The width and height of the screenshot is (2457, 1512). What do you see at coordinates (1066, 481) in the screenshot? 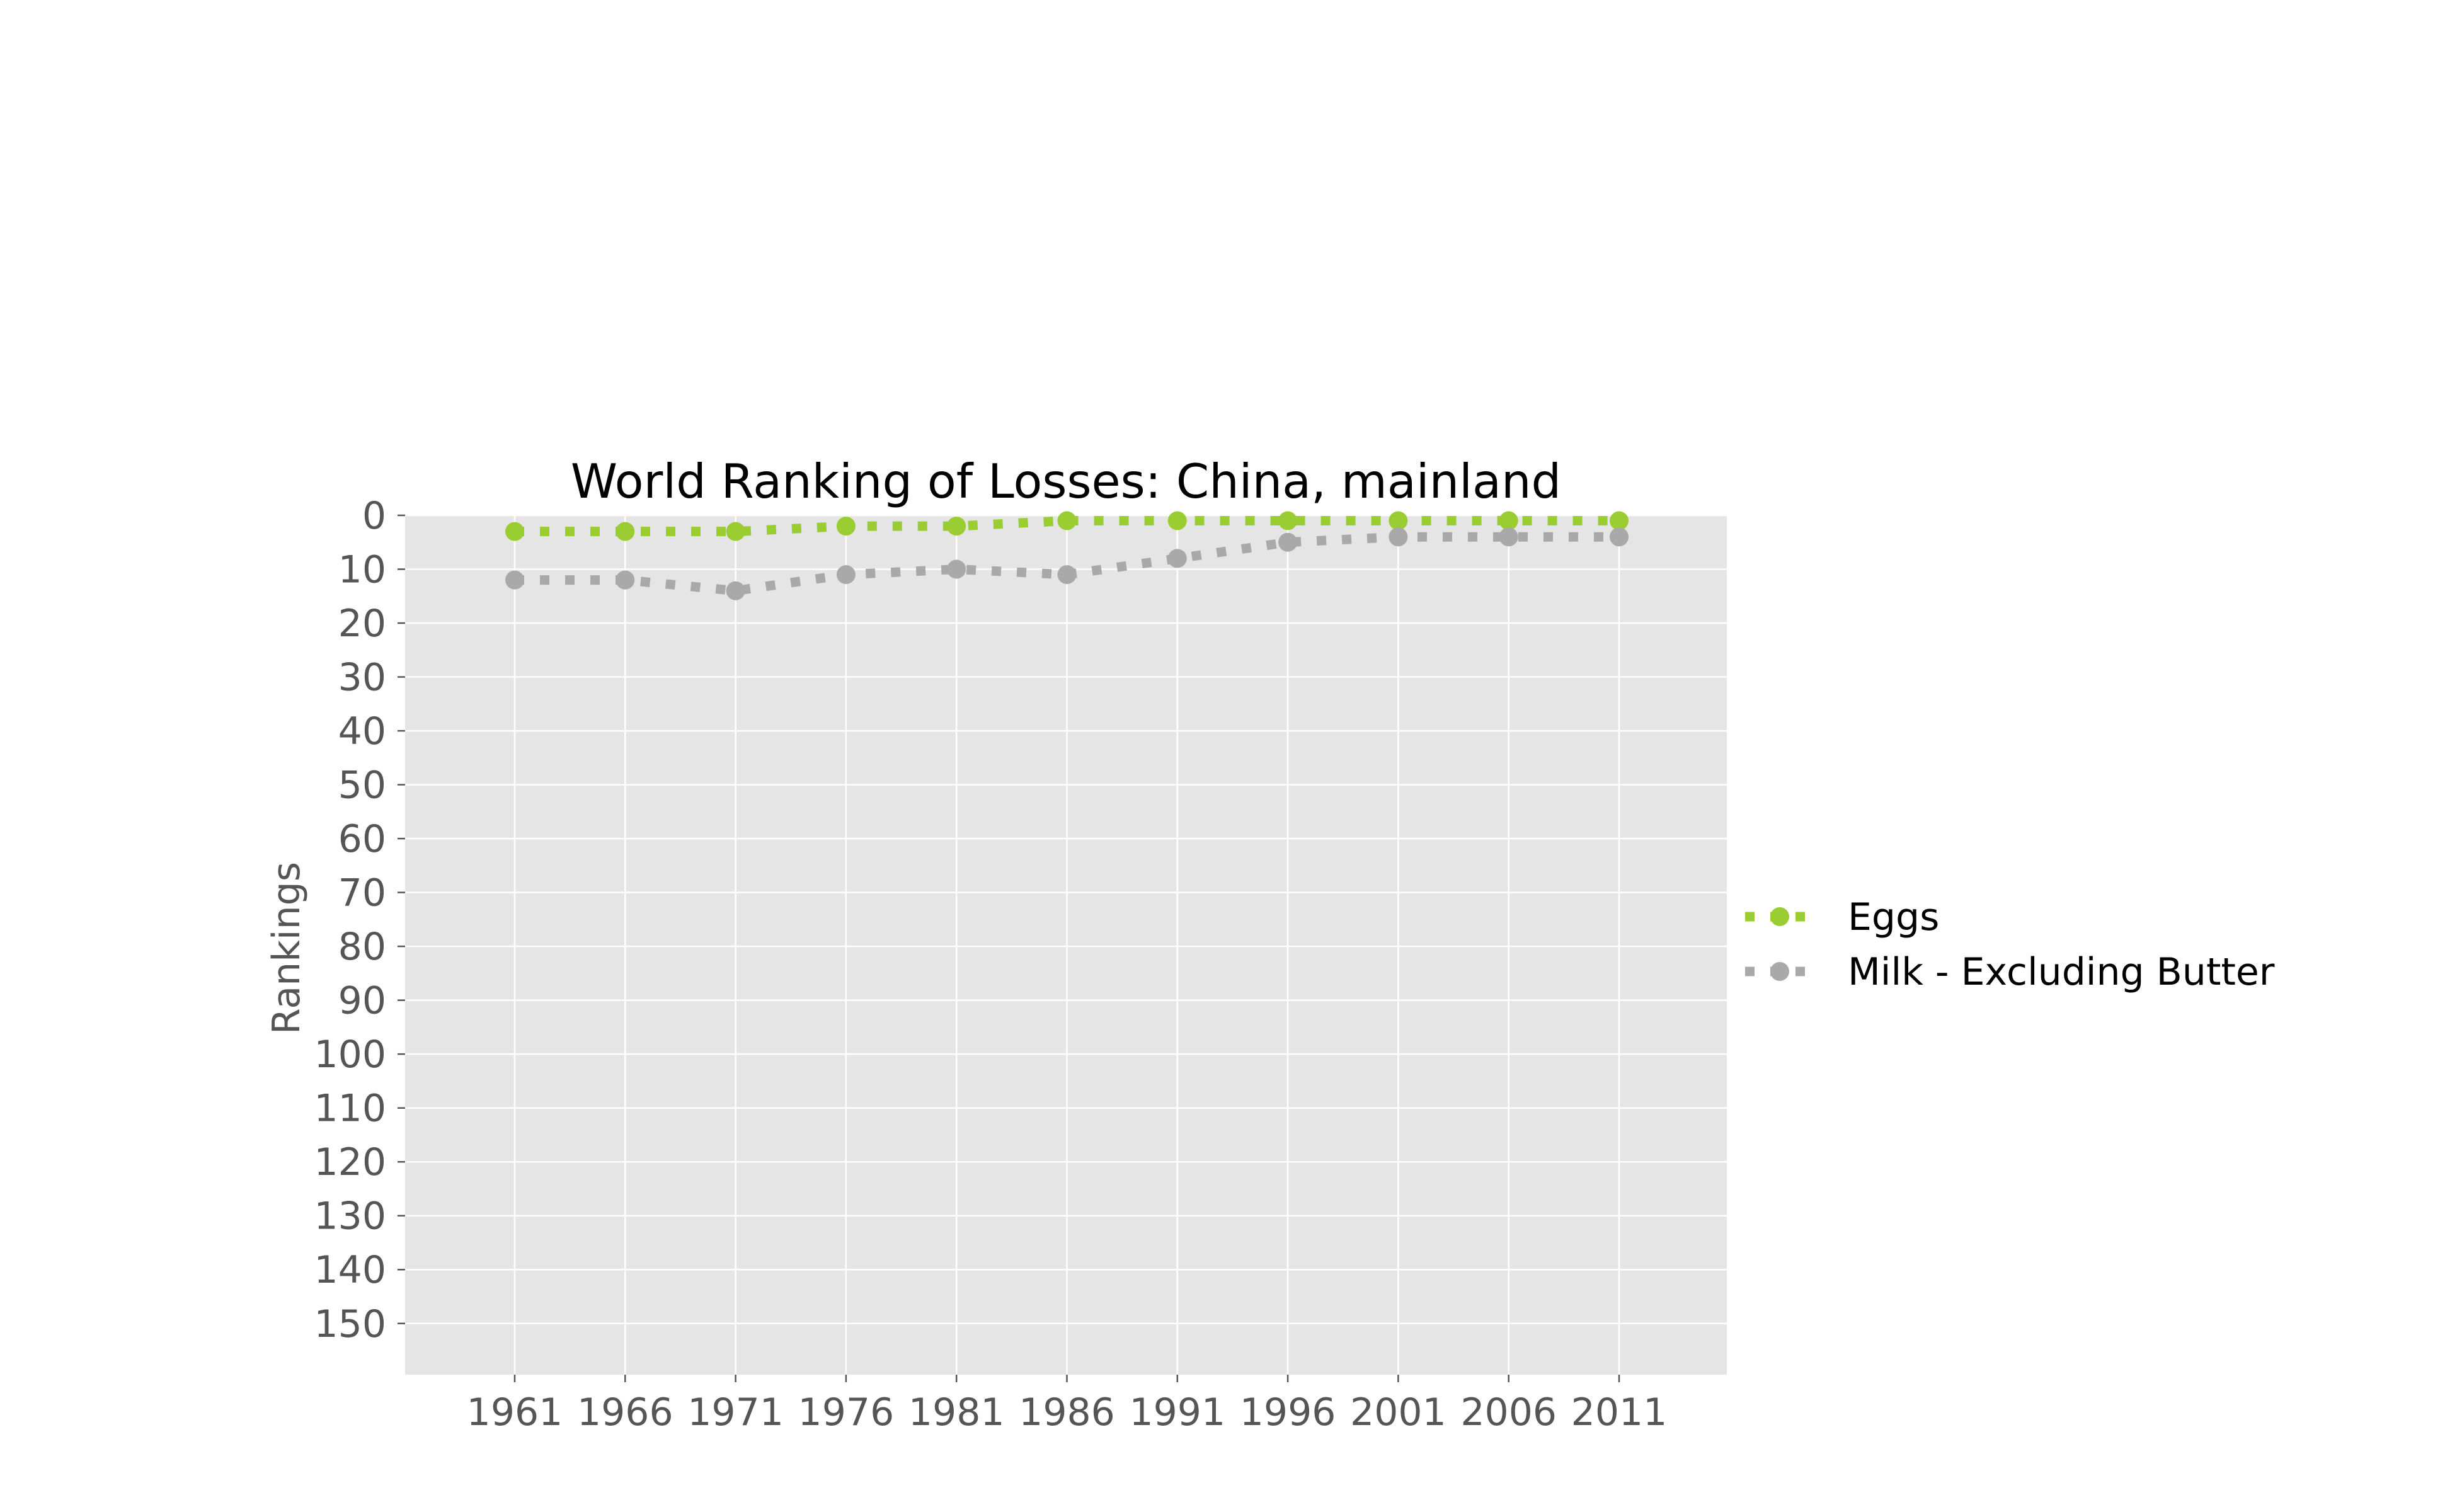
I see `chart-title: World Ranking of Losses: China, mainland` at bounding box center [1066, 481].